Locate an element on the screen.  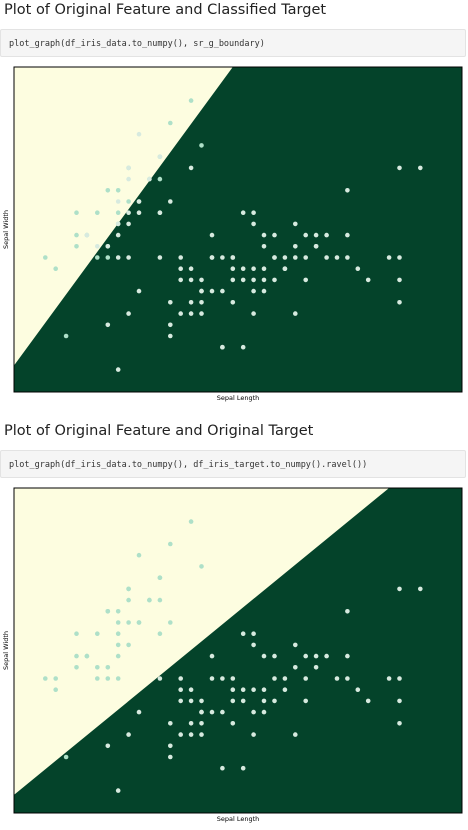
y-axis-label: Sepal Width is located at coordinates (6, 229).